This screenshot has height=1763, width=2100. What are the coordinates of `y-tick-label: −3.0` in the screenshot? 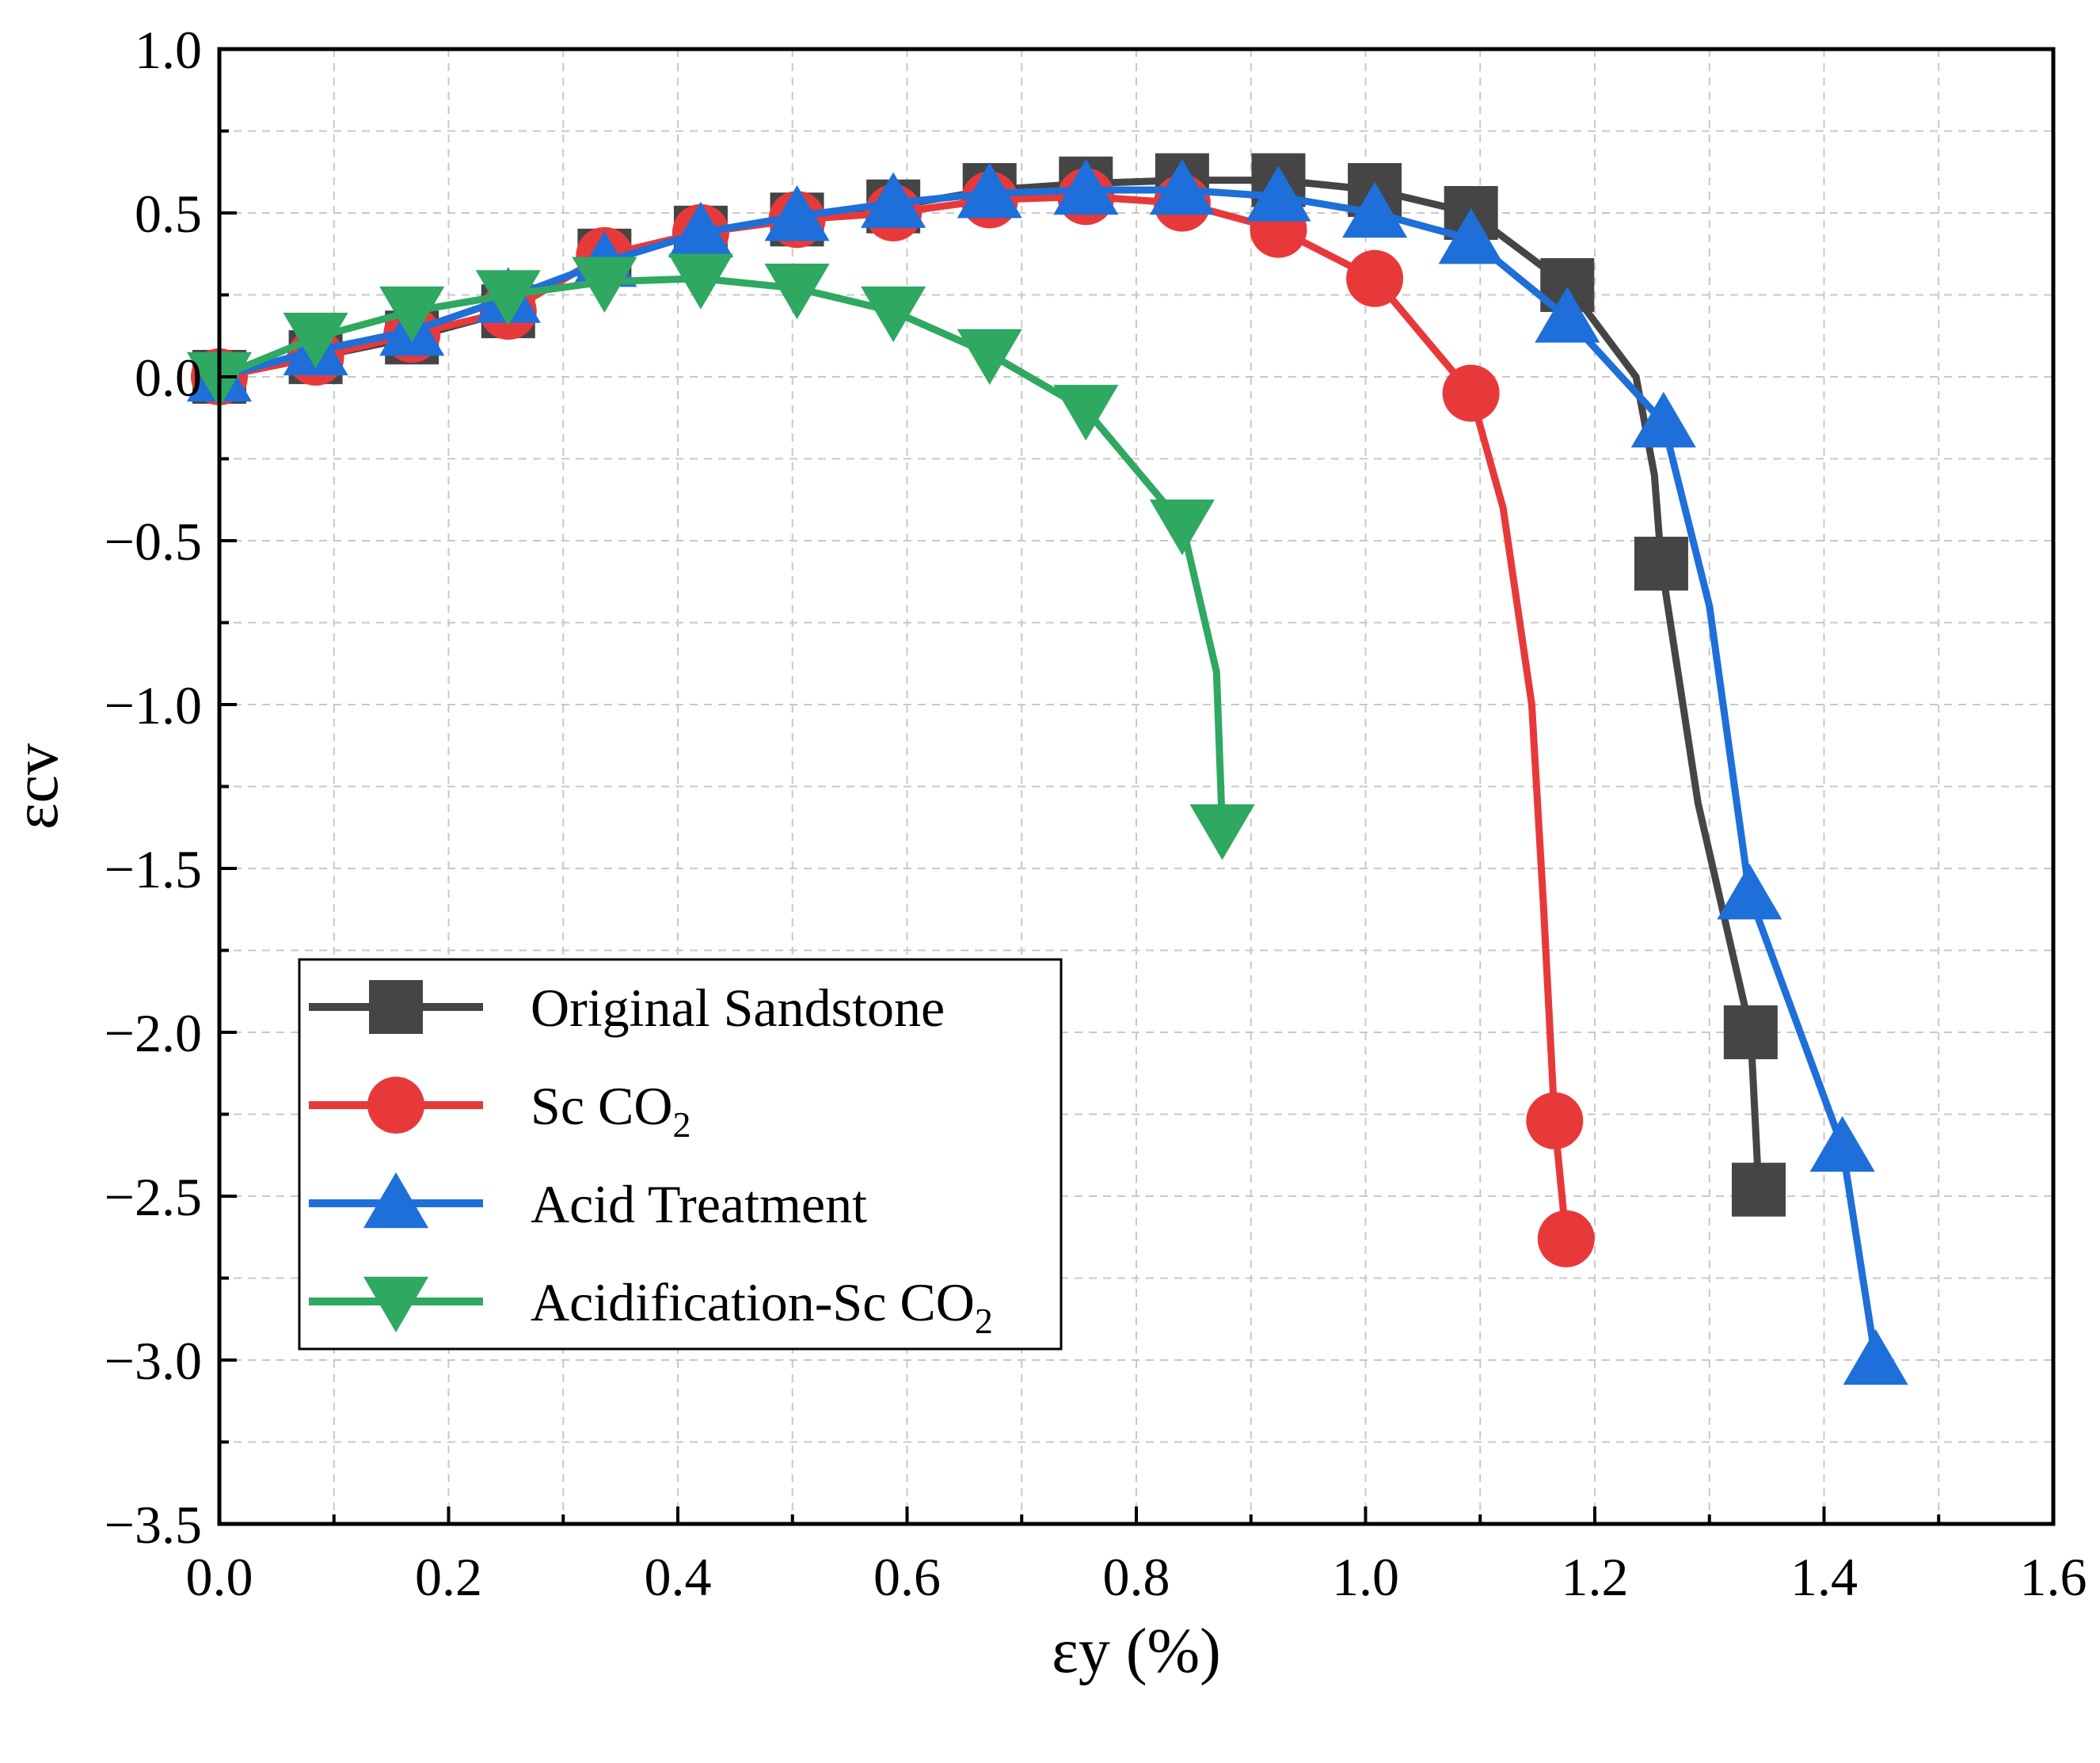 It's located at (153, 1361).